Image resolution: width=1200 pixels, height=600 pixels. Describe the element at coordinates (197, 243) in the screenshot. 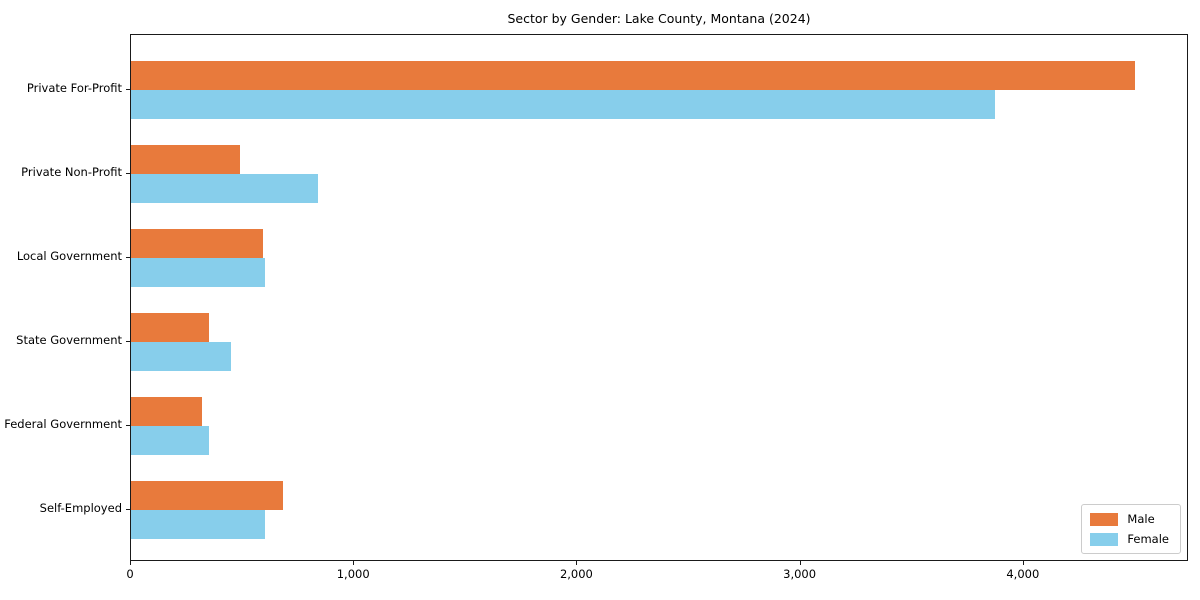

I see `bar-male-local-government` at that location.